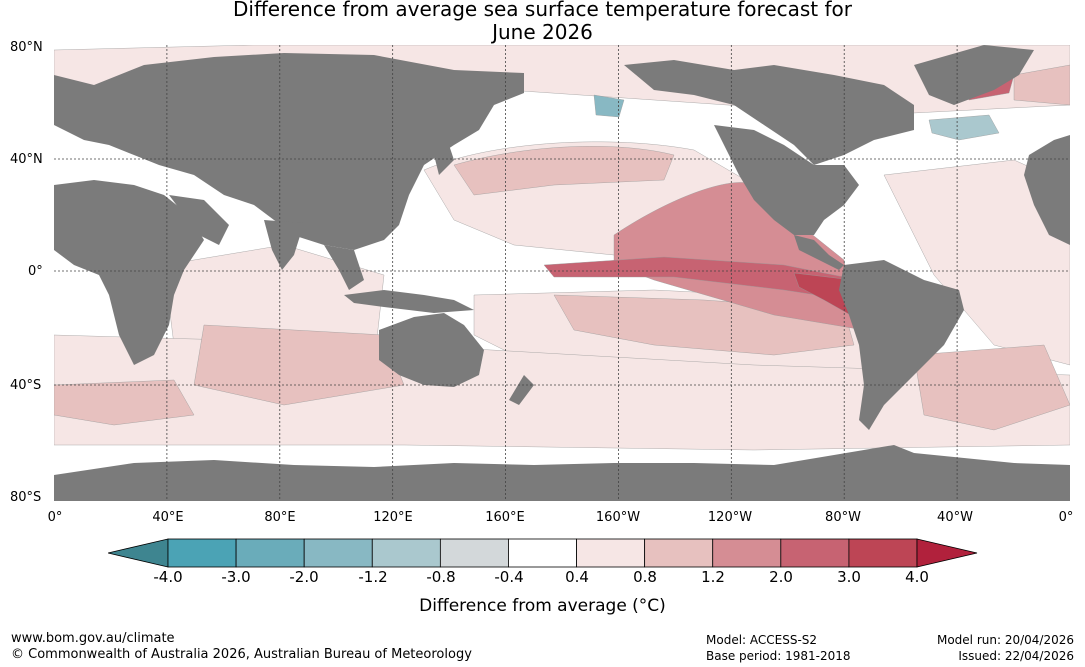 The image size is (1085, 667). What do you see at coordinates (289, 151) in the screenshot?
I see `land-eurasia` at bounding box center [289, 151].